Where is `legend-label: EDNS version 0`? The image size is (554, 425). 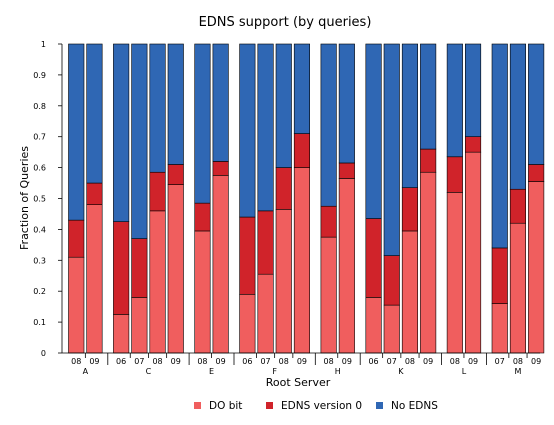
legend-label: EDNS version 0 is located at coordinates (321, 406).